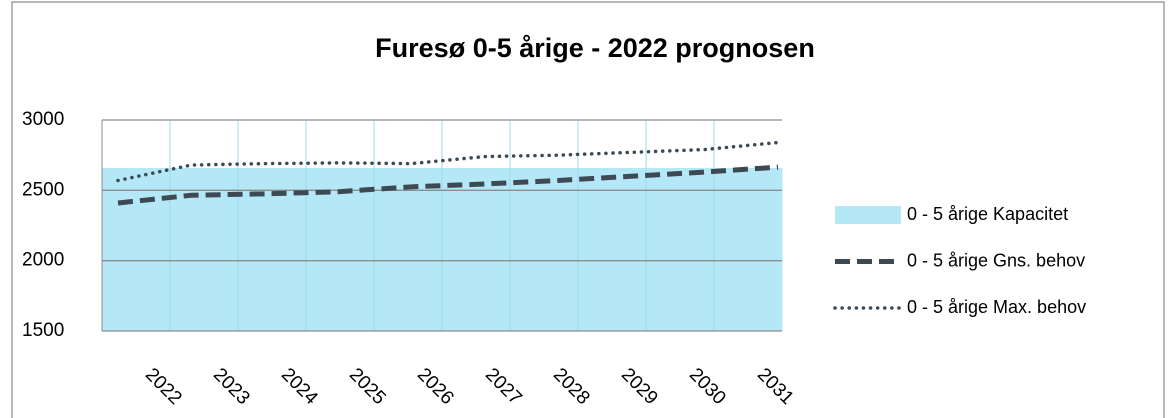 The image size is (1169, 418). What do you see at coordinates (996, 260) in the screenshot?
I see `legend-label: 0 - 5 årige Gns. behov` at bounding box center [996, 260].